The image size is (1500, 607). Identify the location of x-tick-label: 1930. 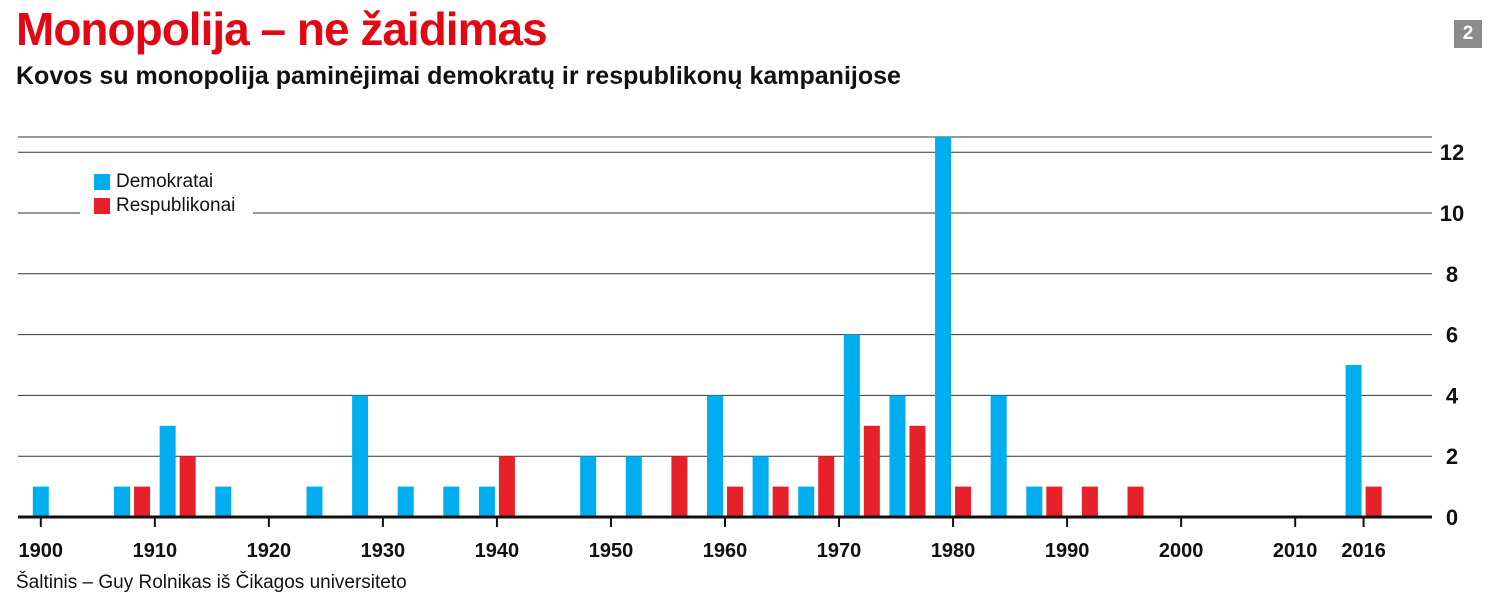
(383, 551).